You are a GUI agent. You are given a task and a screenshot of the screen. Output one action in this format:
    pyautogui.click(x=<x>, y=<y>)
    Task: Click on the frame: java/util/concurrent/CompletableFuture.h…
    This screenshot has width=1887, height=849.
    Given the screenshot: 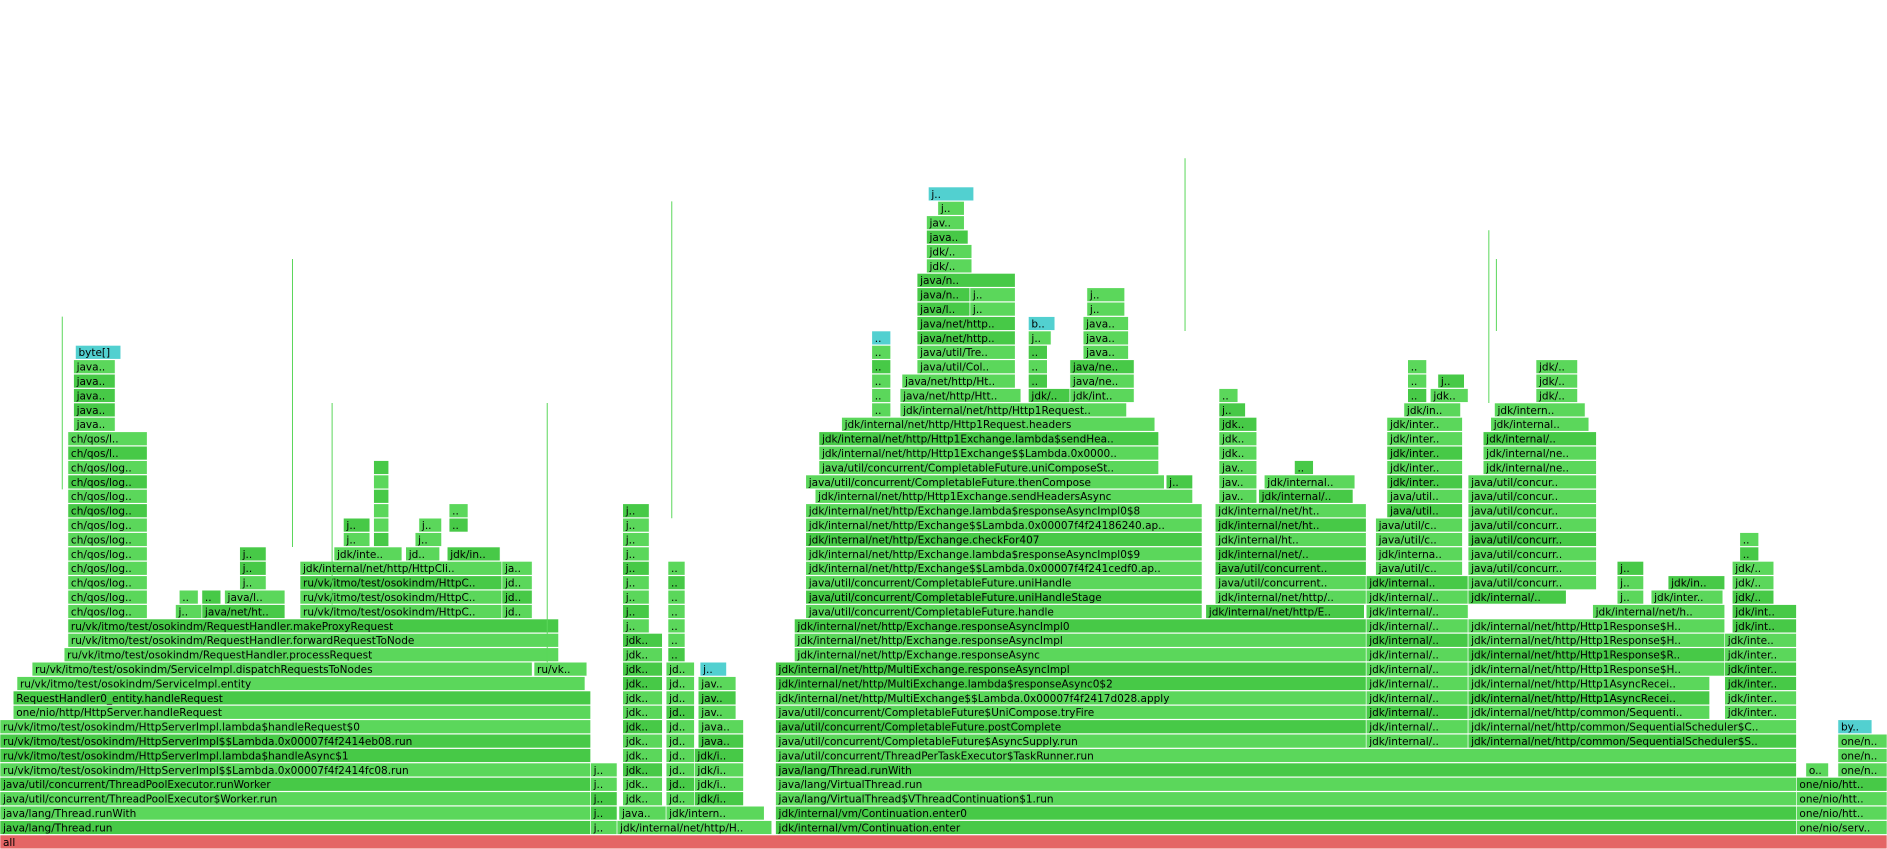 What is the action you would take?
    pyautogui.click(x=1004, y=611)
    